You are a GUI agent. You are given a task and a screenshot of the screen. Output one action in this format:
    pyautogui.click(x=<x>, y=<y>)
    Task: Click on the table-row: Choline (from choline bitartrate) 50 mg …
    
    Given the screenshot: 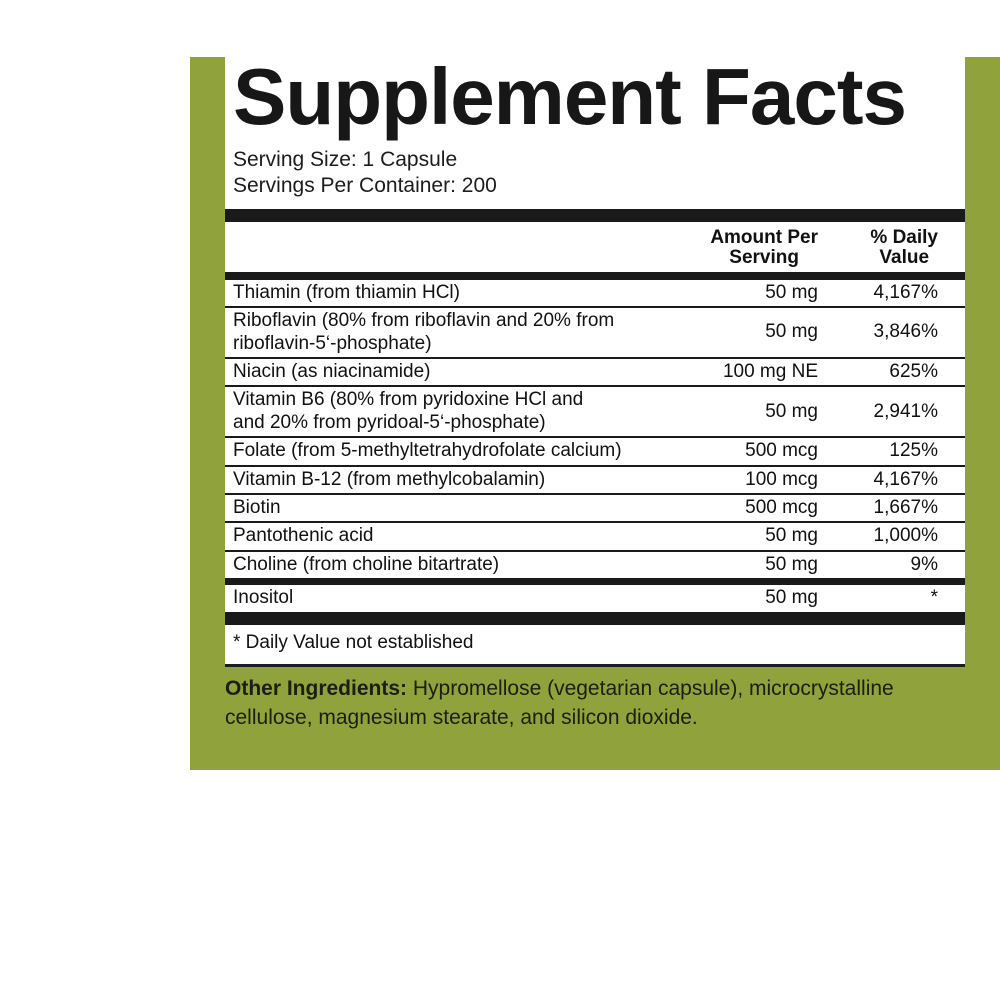 What is the action you would take?
    pyautogui.click(x=595, y=563)
    